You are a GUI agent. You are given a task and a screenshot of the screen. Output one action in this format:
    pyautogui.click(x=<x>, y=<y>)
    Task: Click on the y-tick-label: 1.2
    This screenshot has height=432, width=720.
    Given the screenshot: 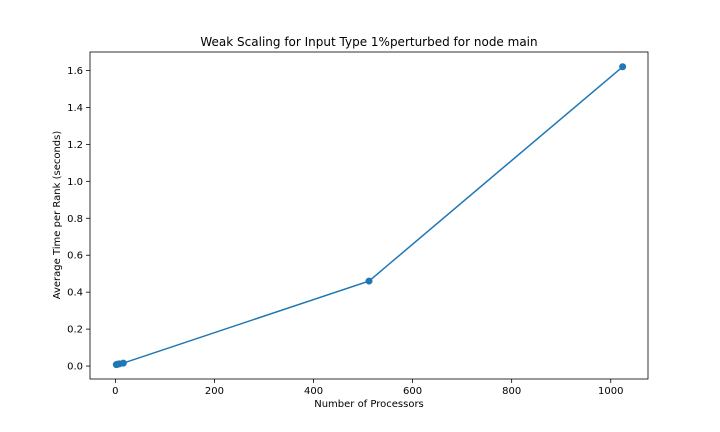 What is the action you would take?
    pyautogui.click(x=75, y=145)
    